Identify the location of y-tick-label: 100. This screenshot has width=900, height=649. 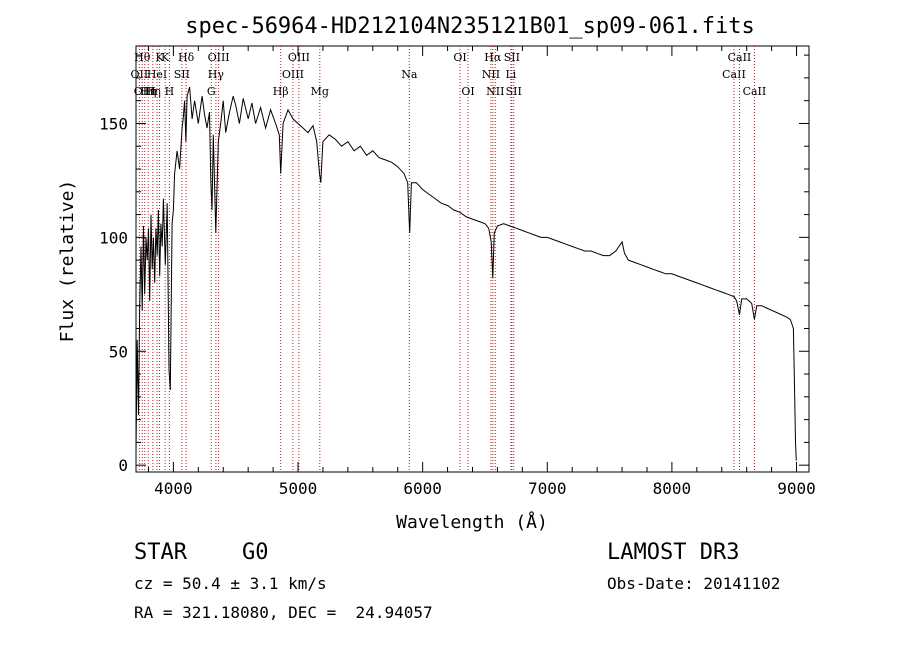
(113, 237).